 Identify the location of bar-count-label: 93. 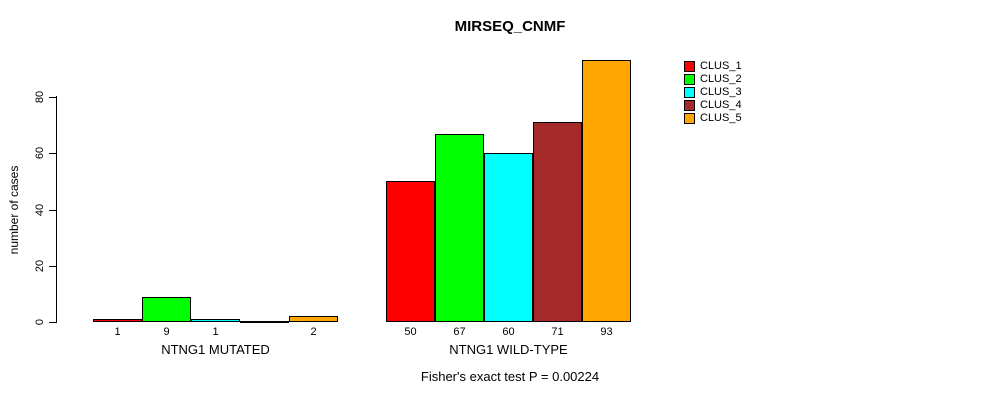
(606, 332).